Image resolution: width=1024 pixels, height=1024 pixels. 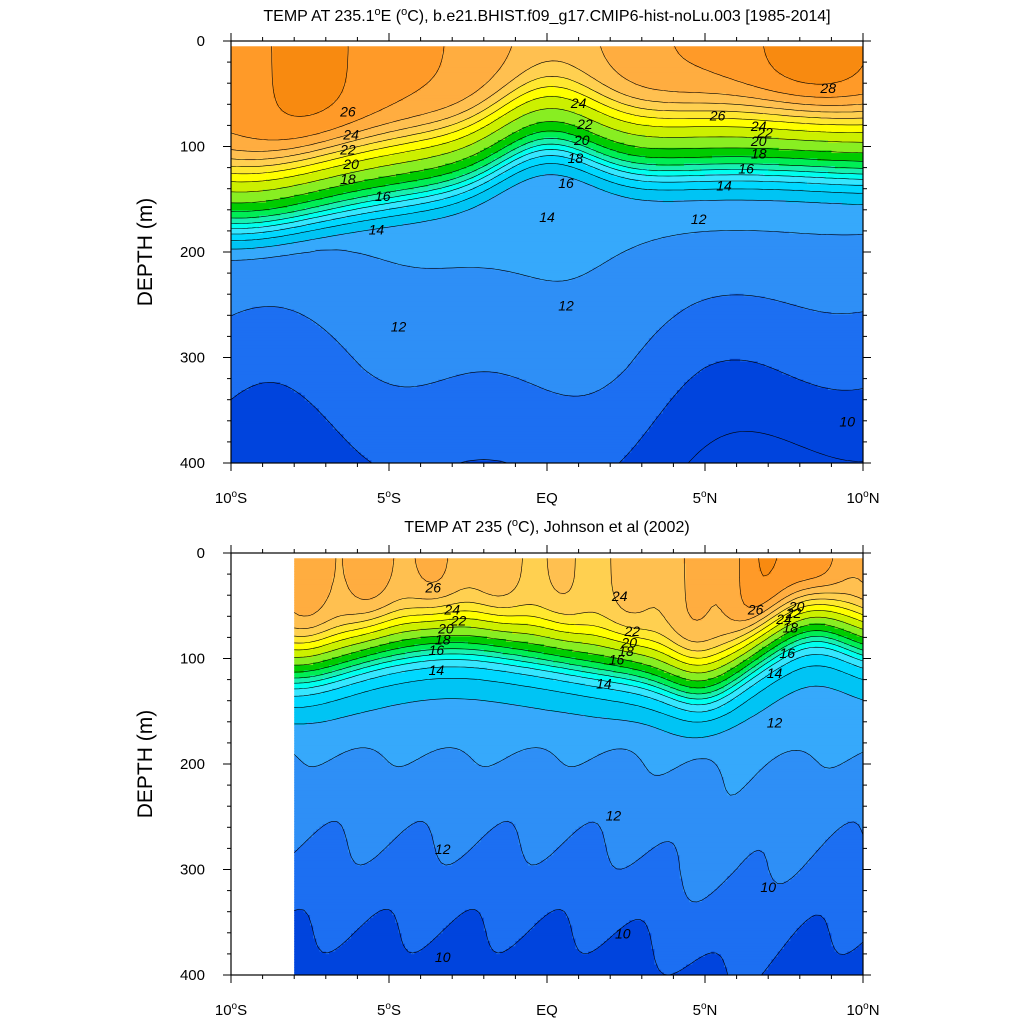 What do you see at coordinates (546, 526) in the screenshot?
I see `panel-bottom-title: TEMP AT 235 (oC), Johnson et al (2002)` at bounding box center [546, 526].